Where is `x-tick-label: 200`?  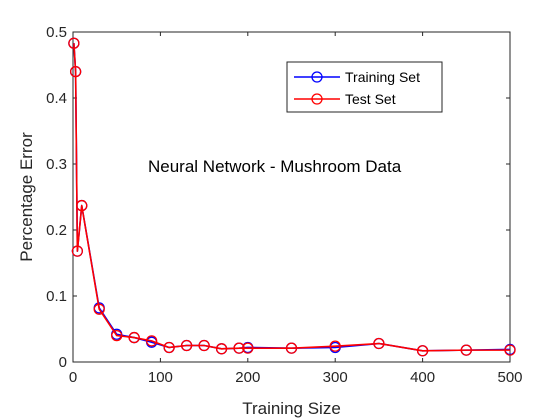
x-tick-label: 200 is located at coordinates (247, 377).